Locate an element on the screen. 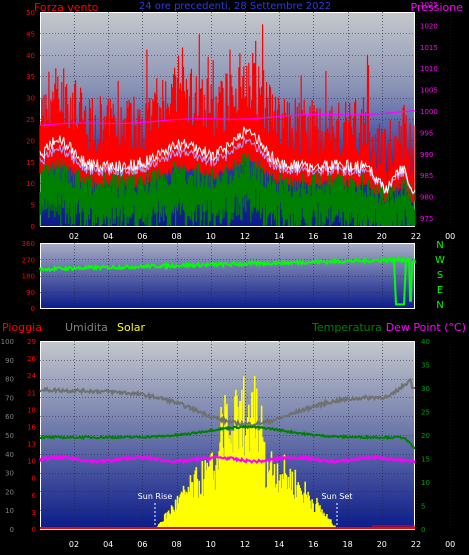 This screenshot has height=555, width=469. pressure-tick-label: 980 is located at coordinates (426, 198).